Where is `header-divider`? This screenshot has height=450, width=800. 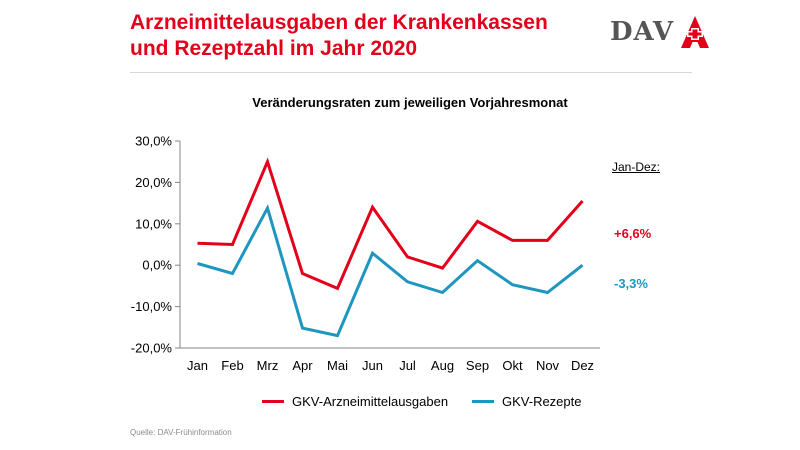 header-divider is located at coordinates (411, 72).